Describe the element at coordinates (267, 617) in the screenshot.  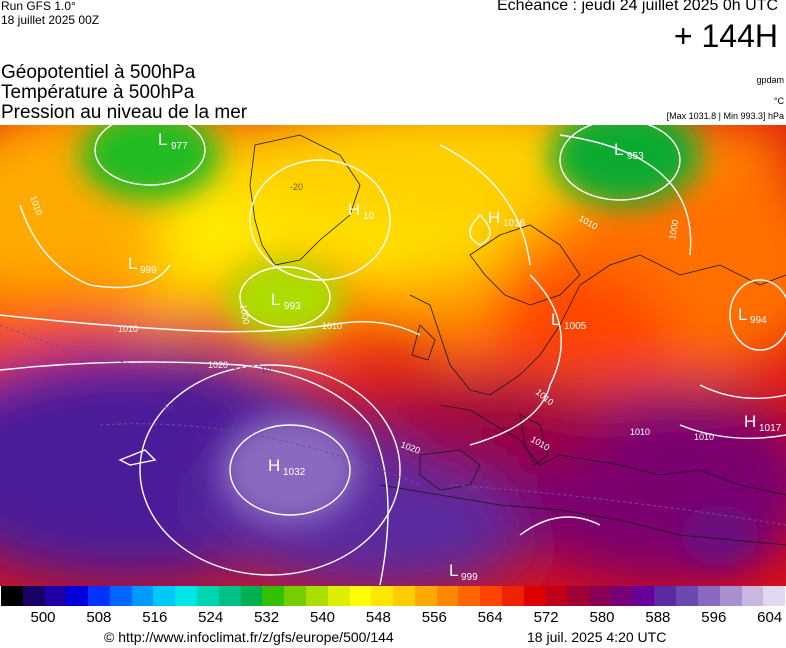
I see `colorbar-tick-label: 532` at that location.